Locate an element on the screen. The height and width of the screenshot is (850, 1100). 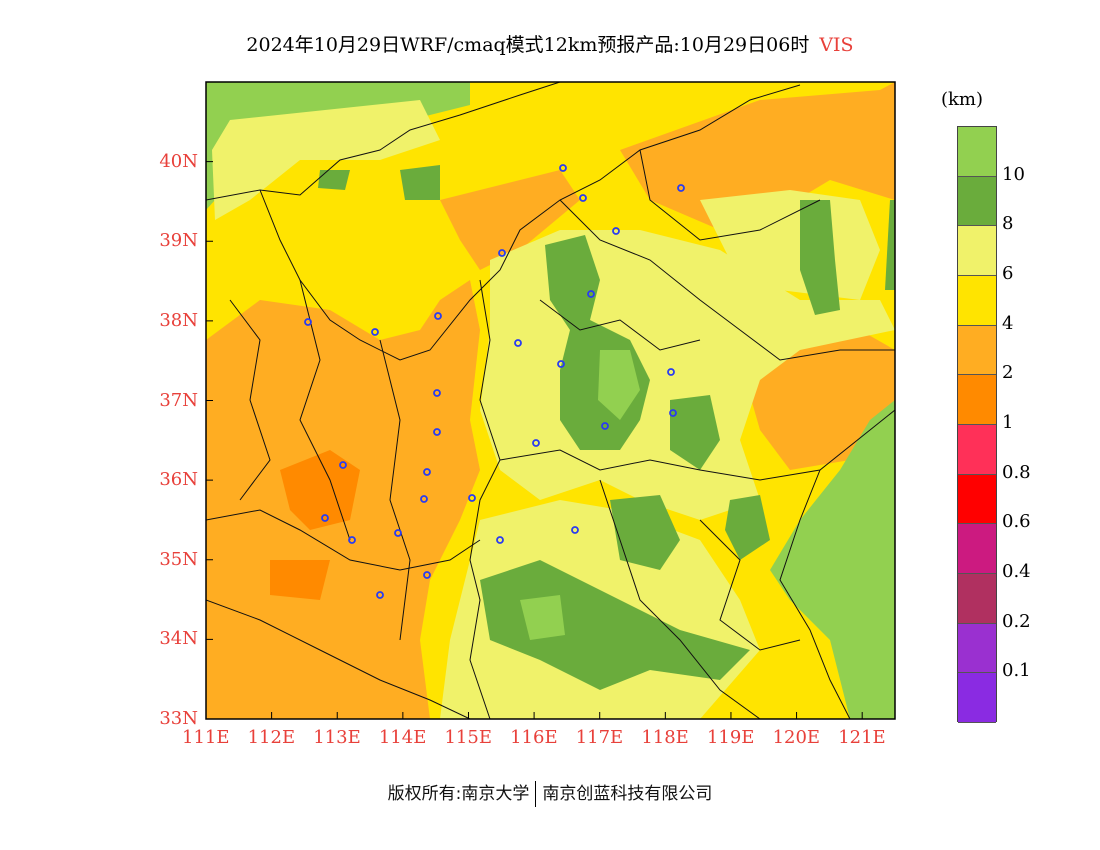
lon-label: 115E is located at coordinates (468, 737).